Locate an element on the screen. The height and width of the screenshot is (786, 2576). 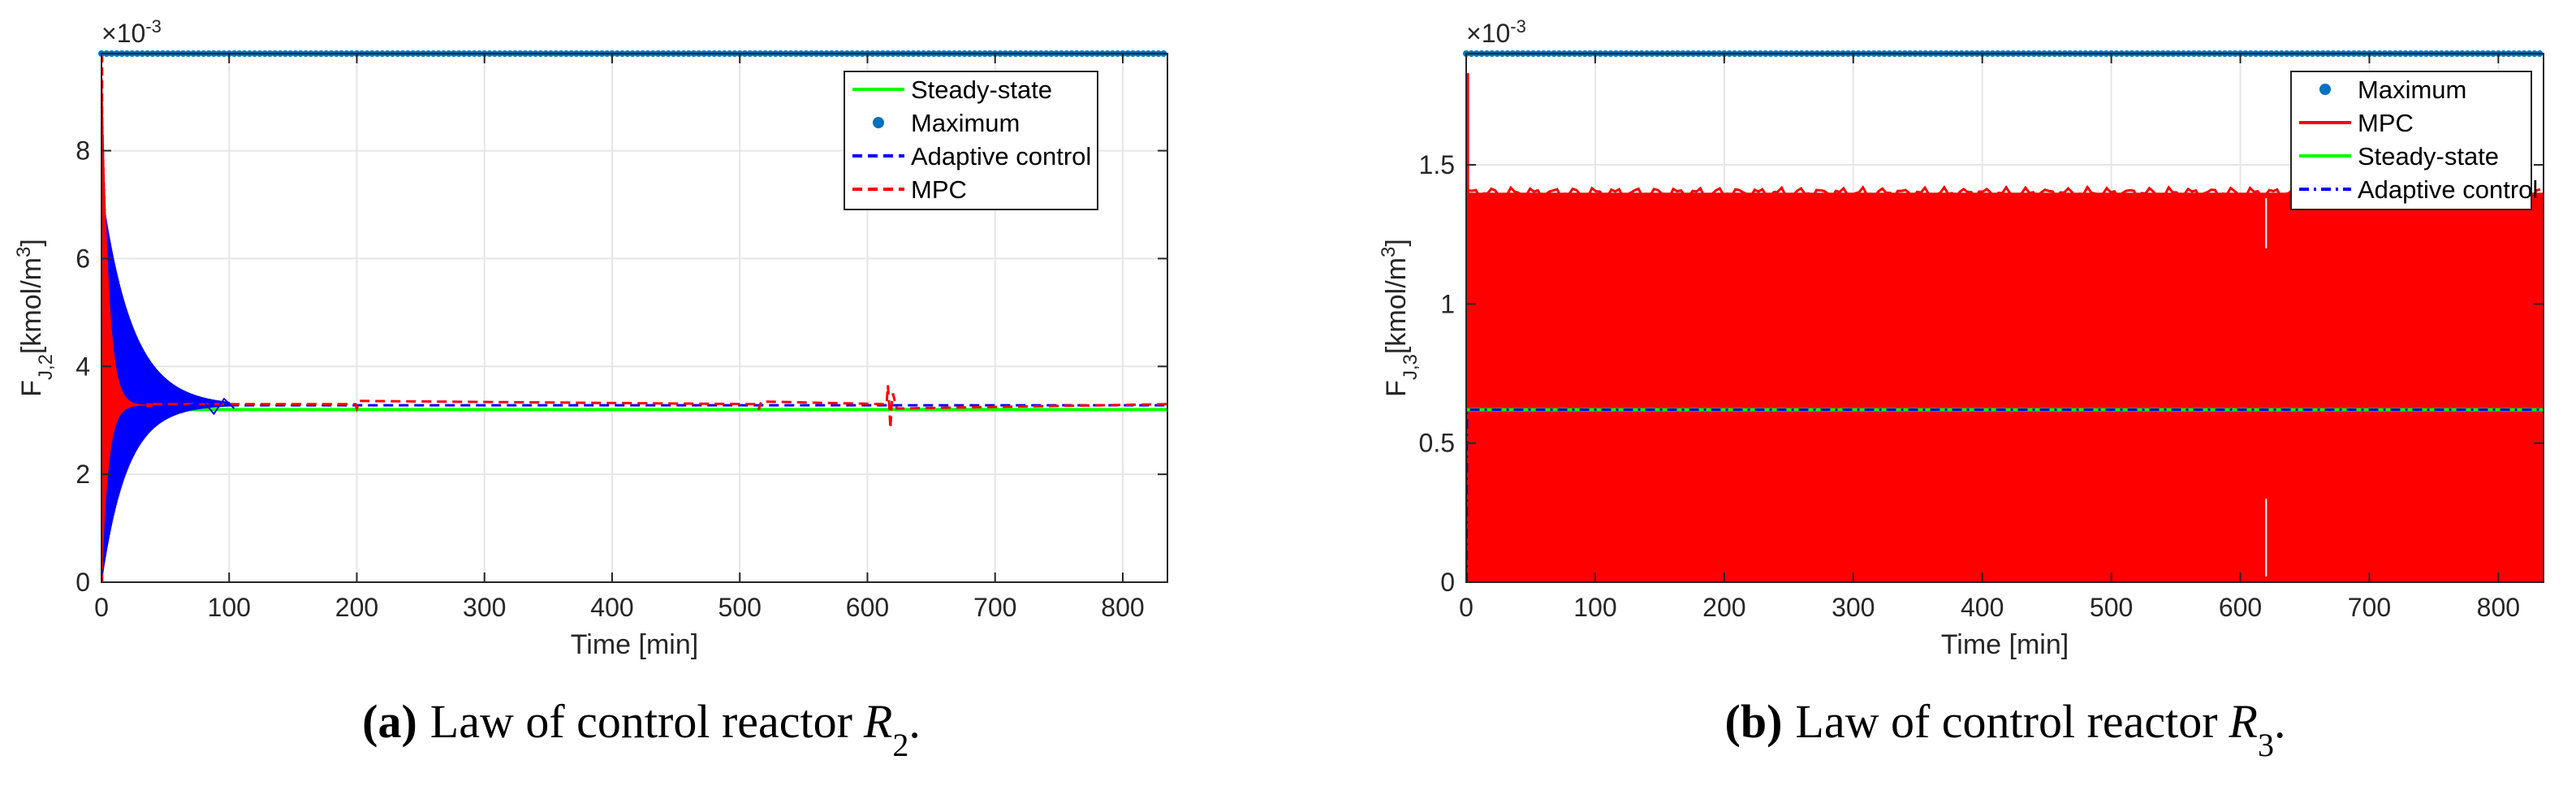
legend-label-a-3: MPC is located at coordinates (939, 189).